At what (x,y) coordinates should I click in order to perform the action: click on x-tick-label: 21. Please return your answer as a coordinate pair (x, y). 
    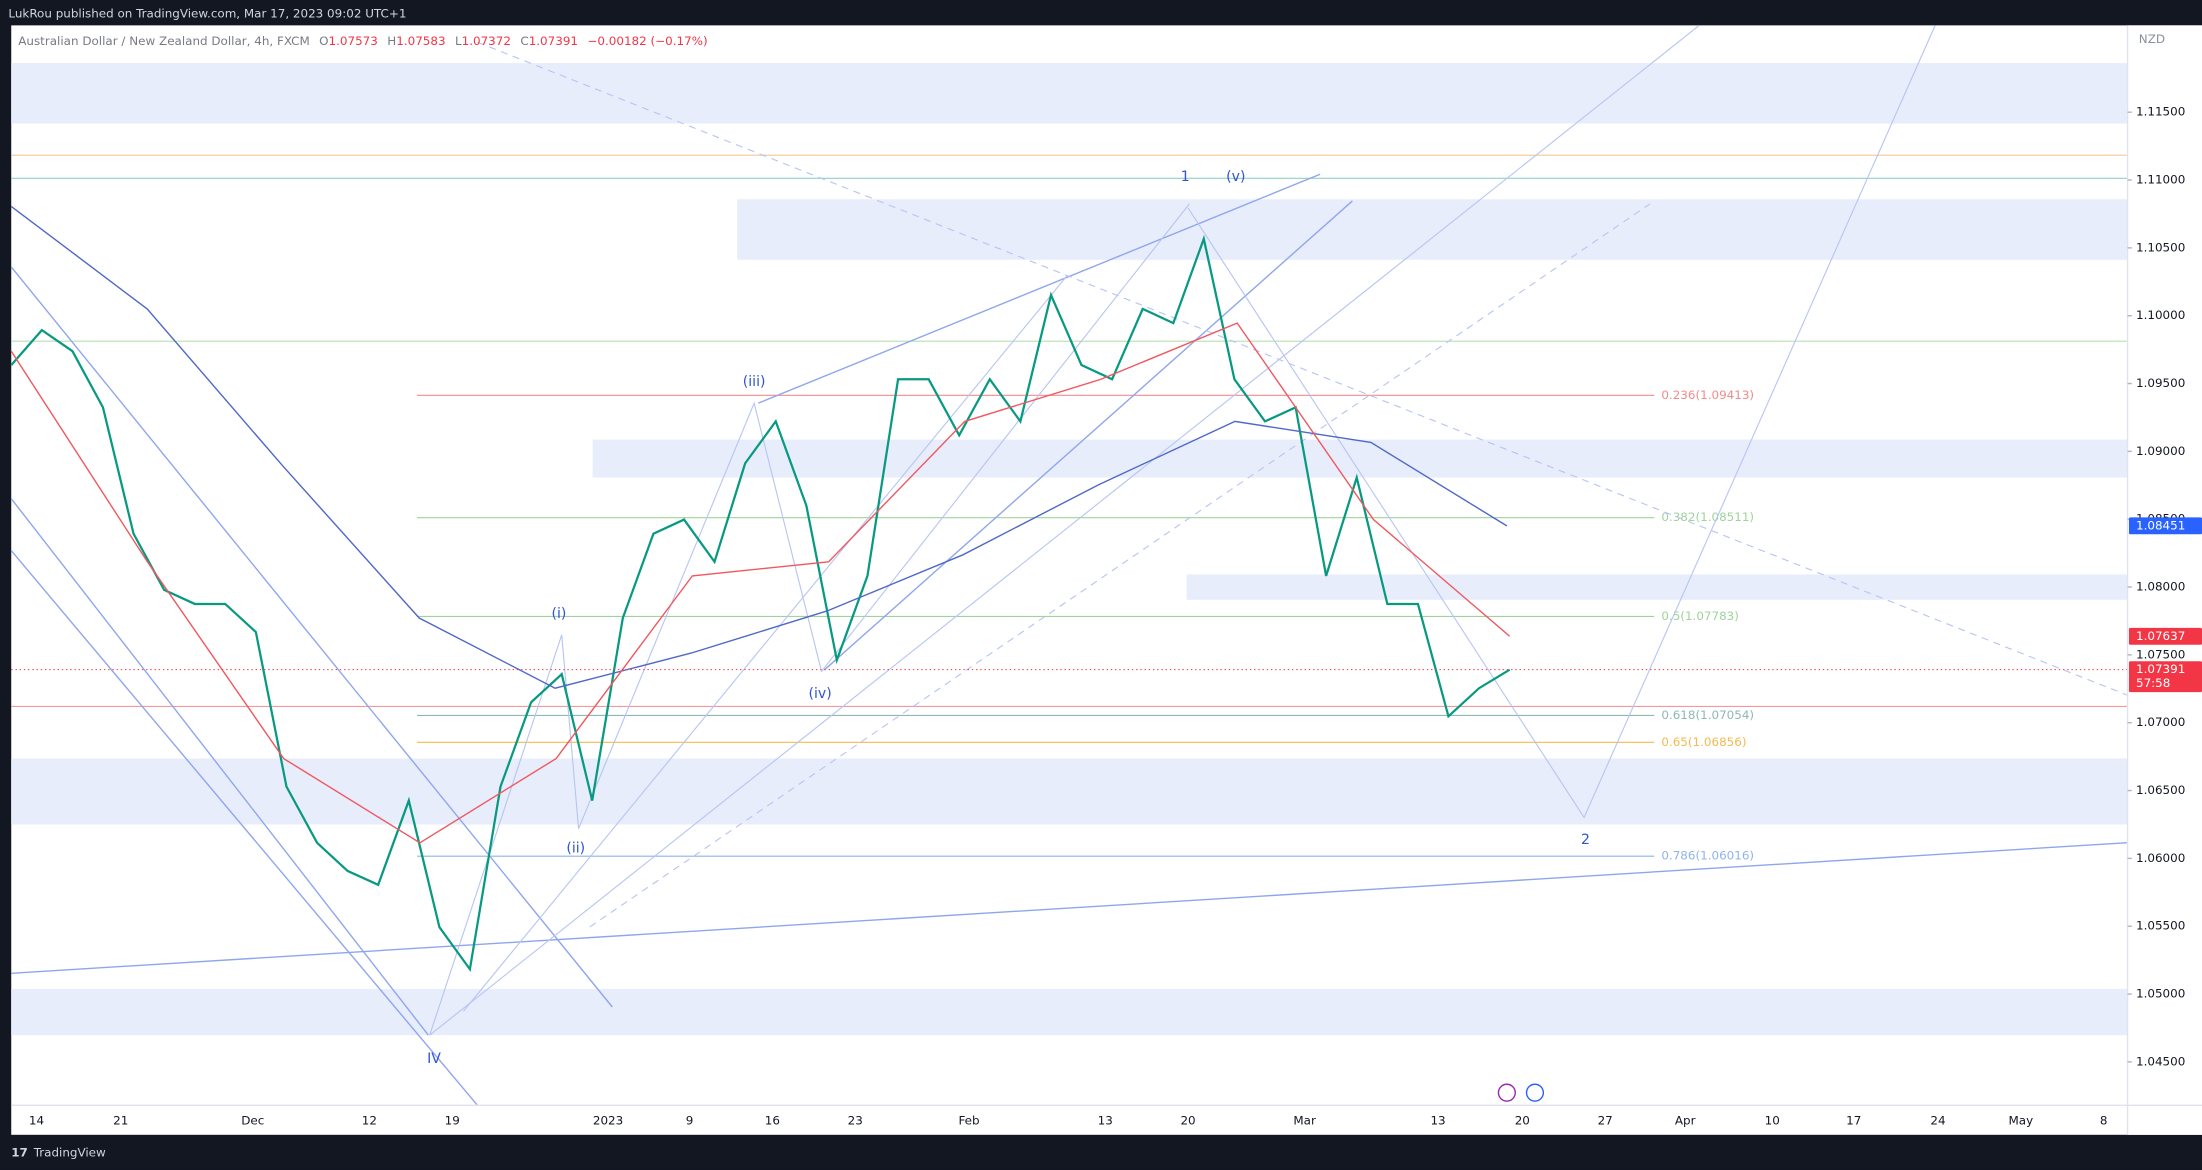
    Looking at the image, I should click on (120, 1120).